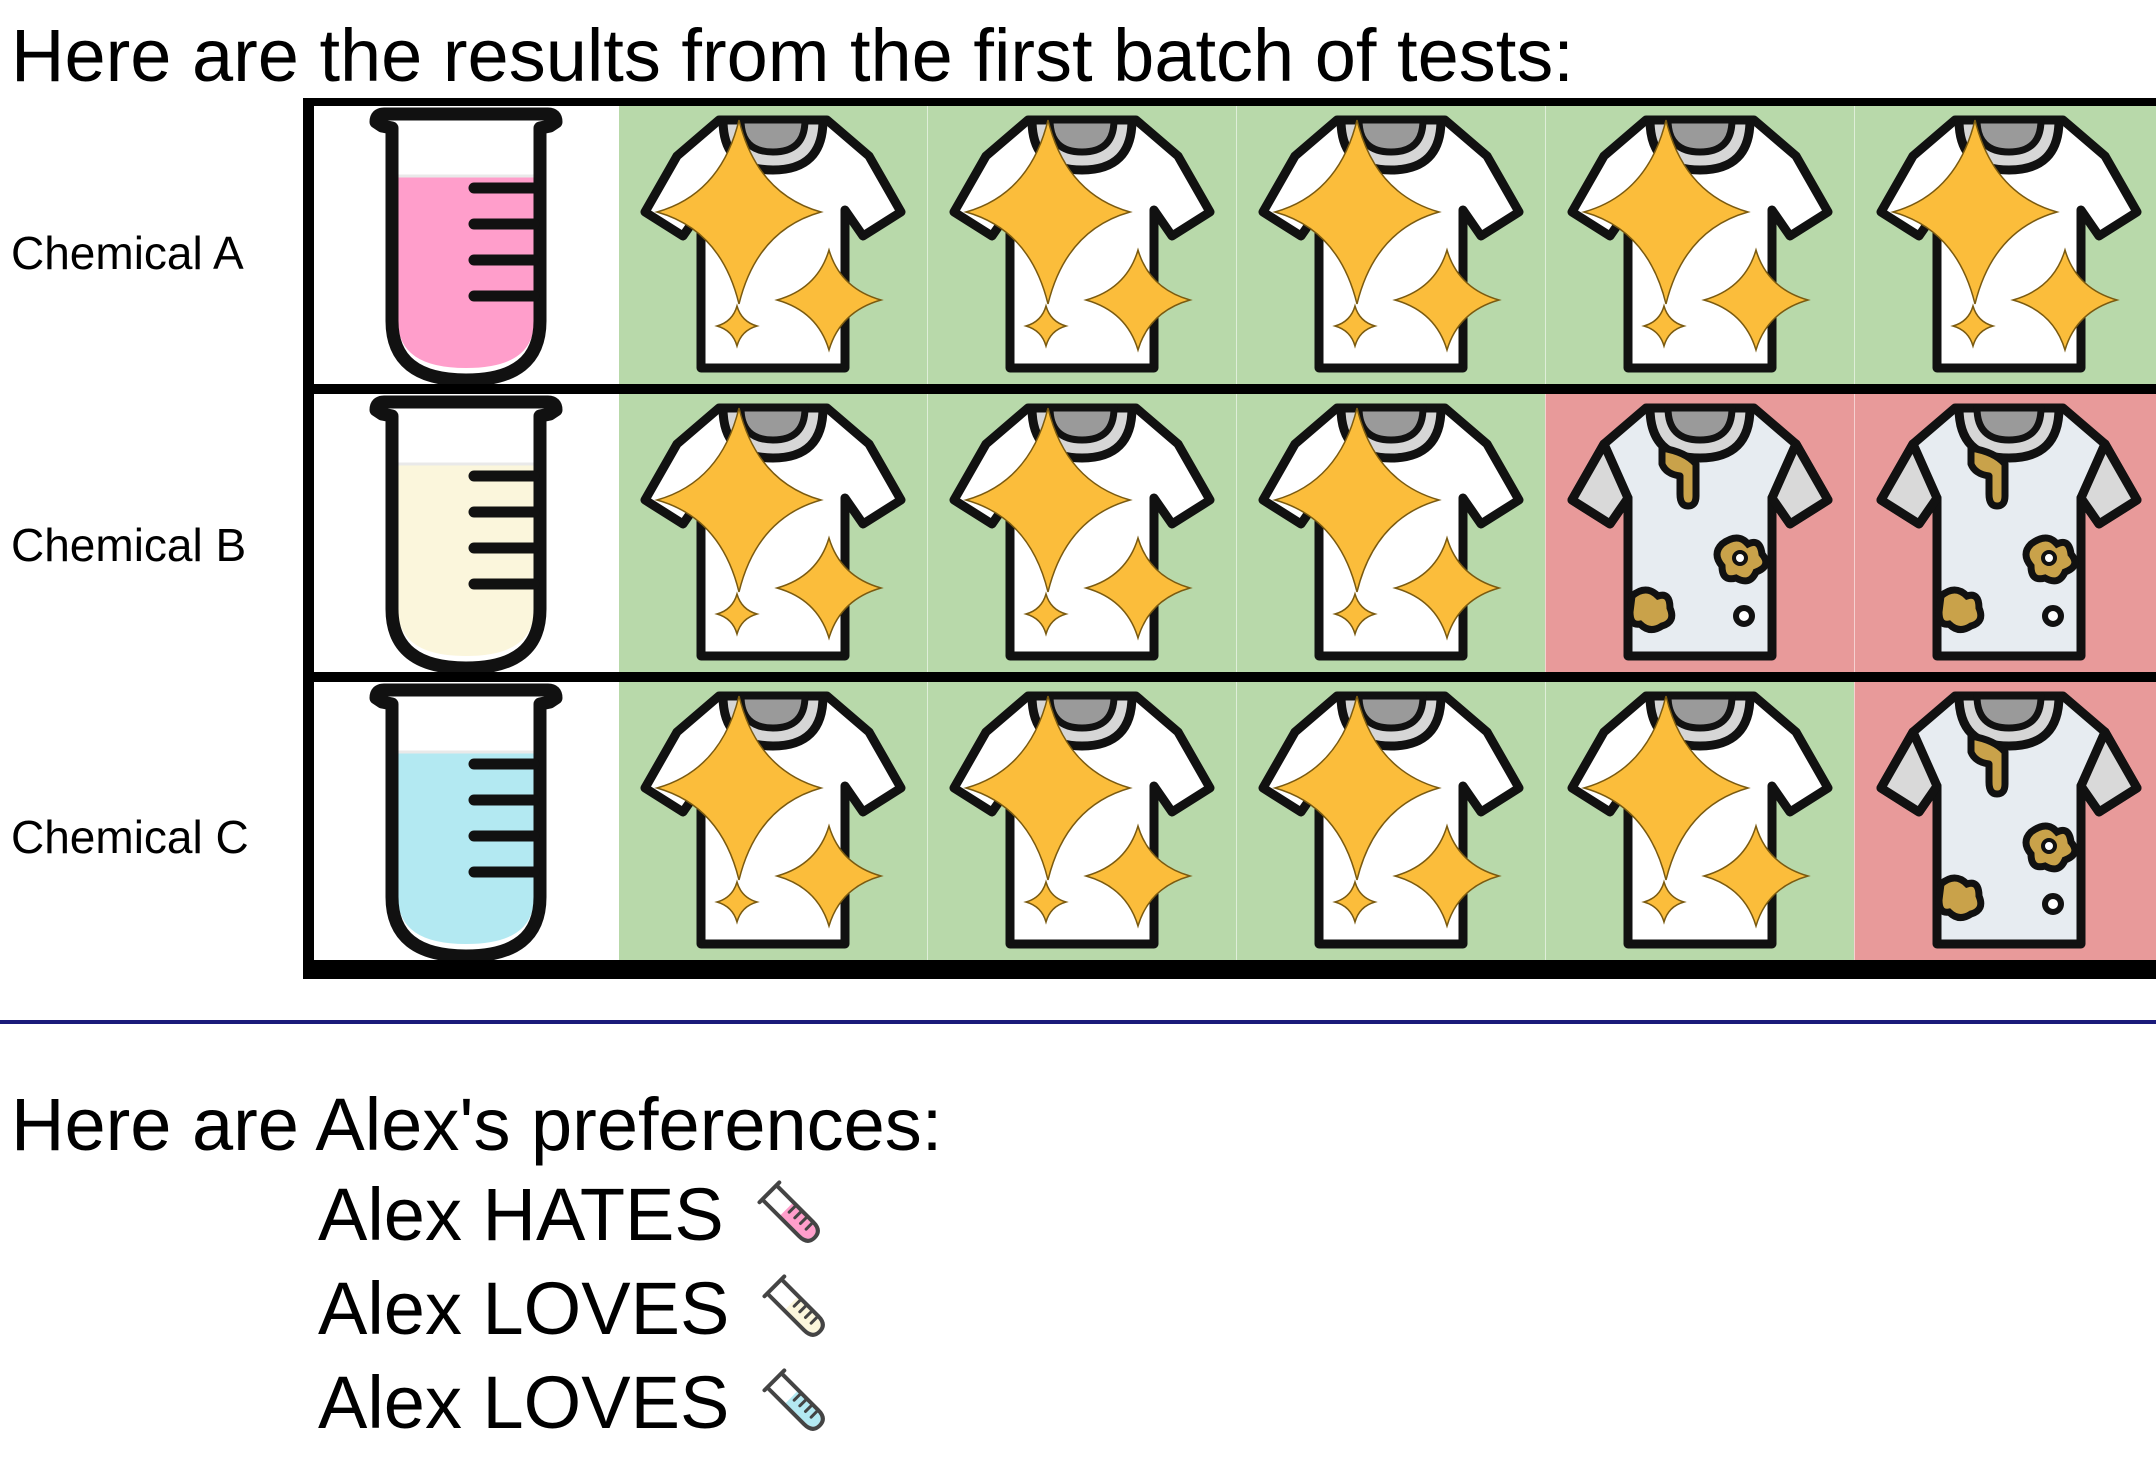 The width and height of the screenshot is (2156, 1461). What do you see at coordinates (130, 837) in the screenshot?
I see `row-label-chemical-c: Chemical C` at bounding box center [130, 837].